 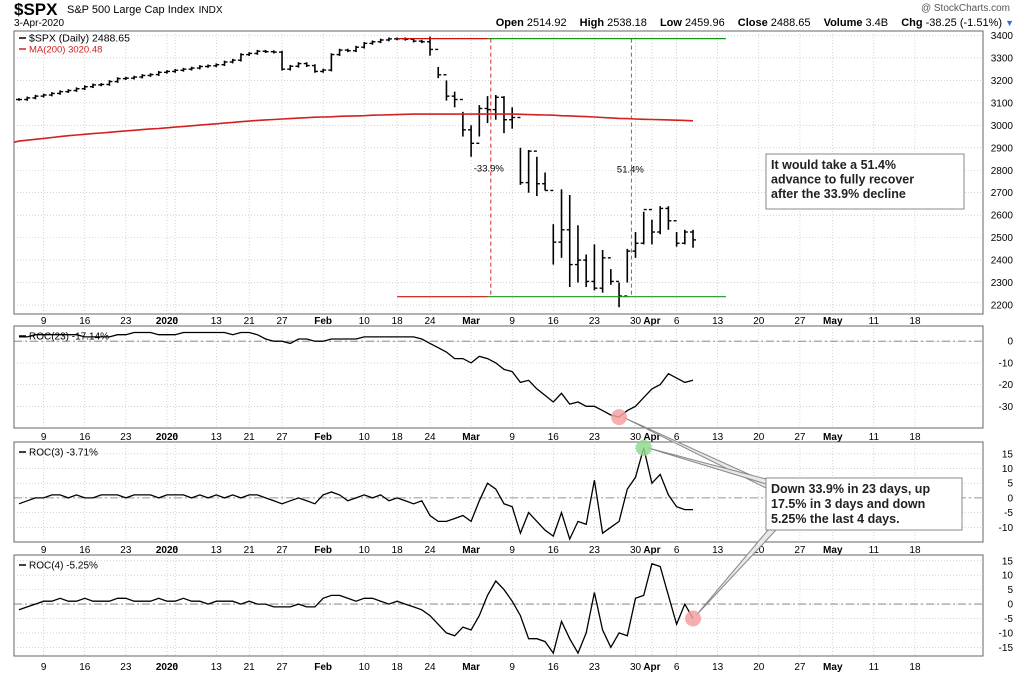 I want to click on y-tick-label: 2700, so click(x=1002, y=193).